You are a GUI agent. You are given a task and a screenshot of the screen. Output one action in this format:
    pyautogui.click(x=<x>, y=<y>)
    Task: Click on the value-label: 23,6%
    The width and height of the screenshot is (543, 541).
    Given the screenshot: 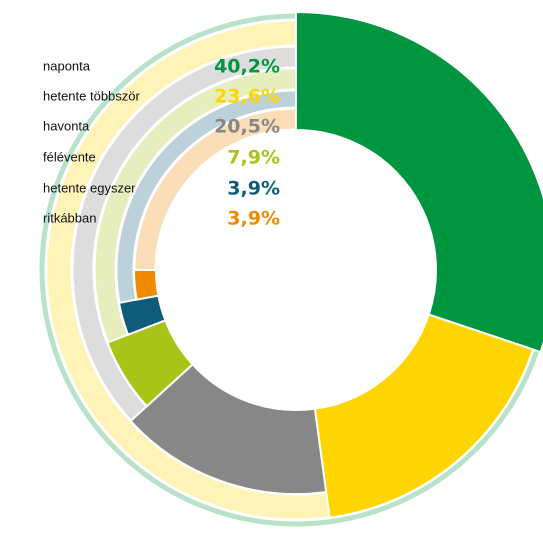 What is the action you would take?
    pyautogui.click(x=247, y=97)
    